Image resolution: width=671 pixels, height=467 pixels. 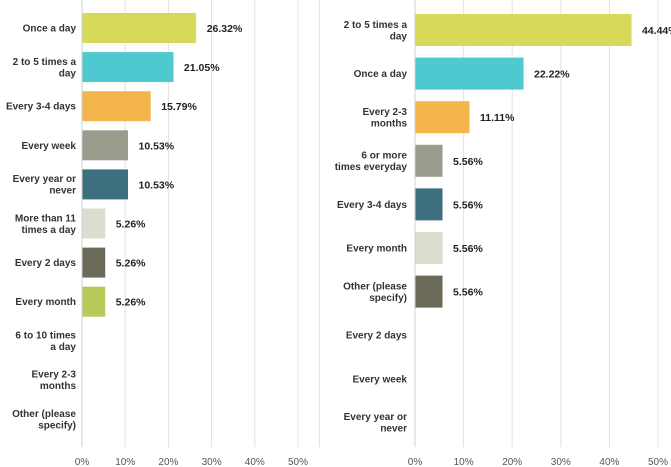 What do you see at coordinates (656, 31) in the screenshot?
I see `data-label: 44.44%` at bounding box center [656, 31].